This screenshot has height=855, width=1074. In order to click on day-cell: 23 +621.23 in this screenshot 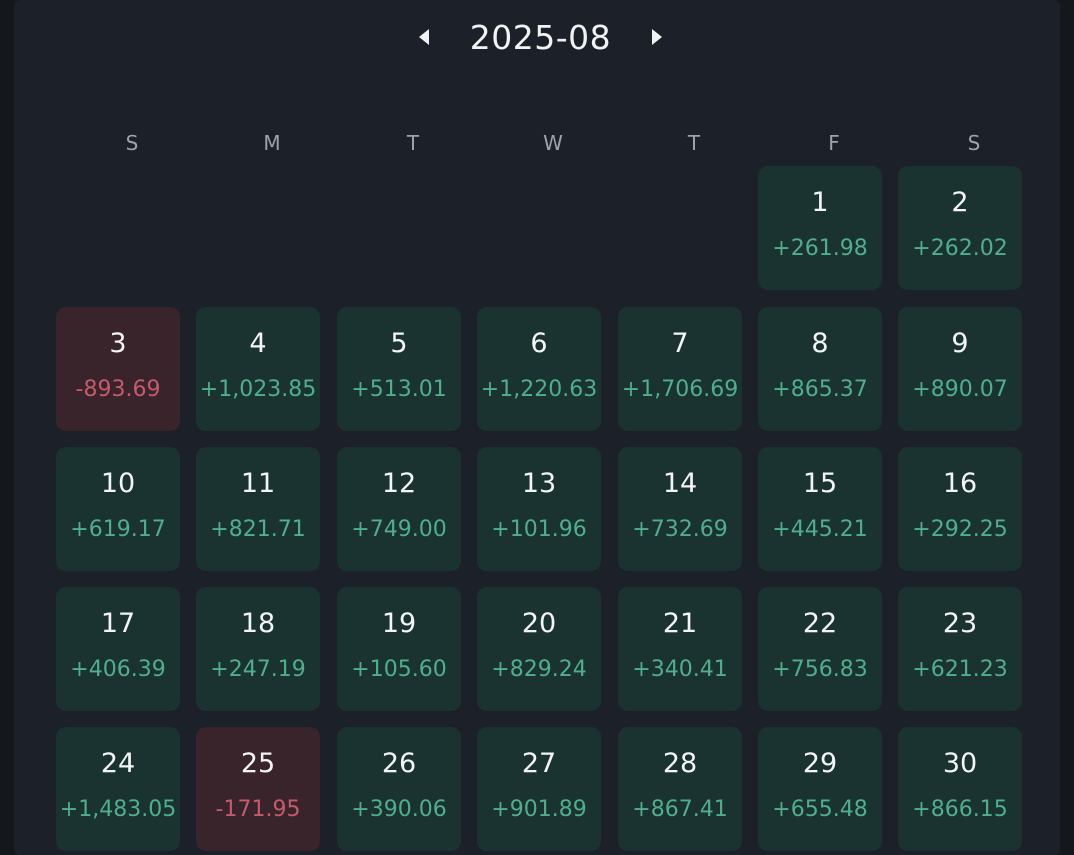, I will do `click(960, 649)`.